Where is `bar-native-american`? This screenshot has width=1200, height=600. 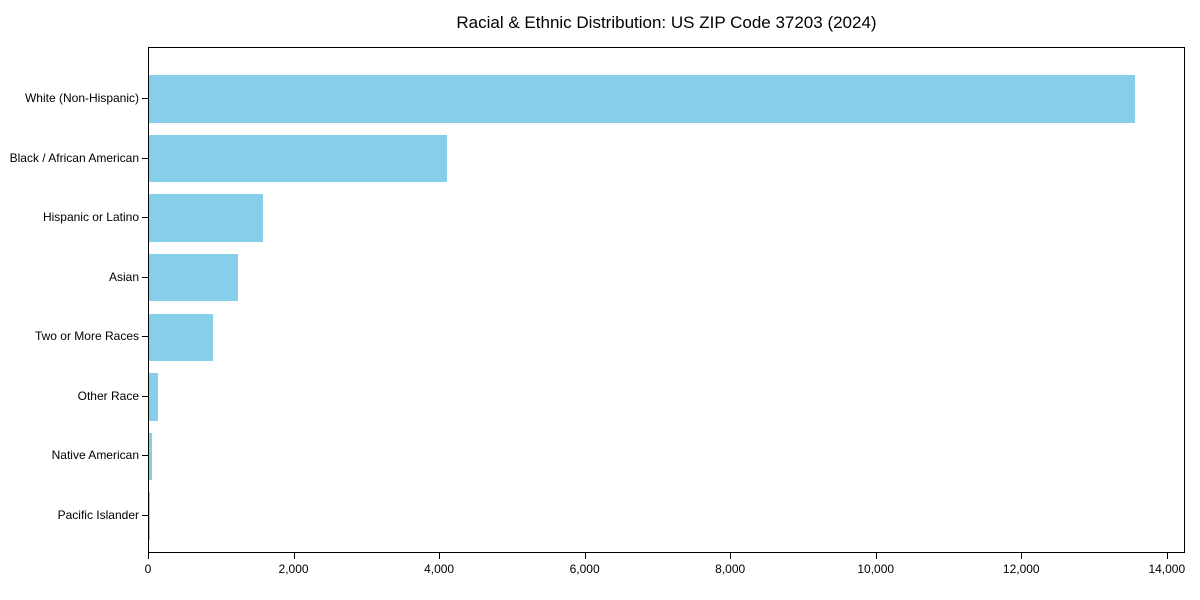
bar-native-american is located at coordinates (151, 456).